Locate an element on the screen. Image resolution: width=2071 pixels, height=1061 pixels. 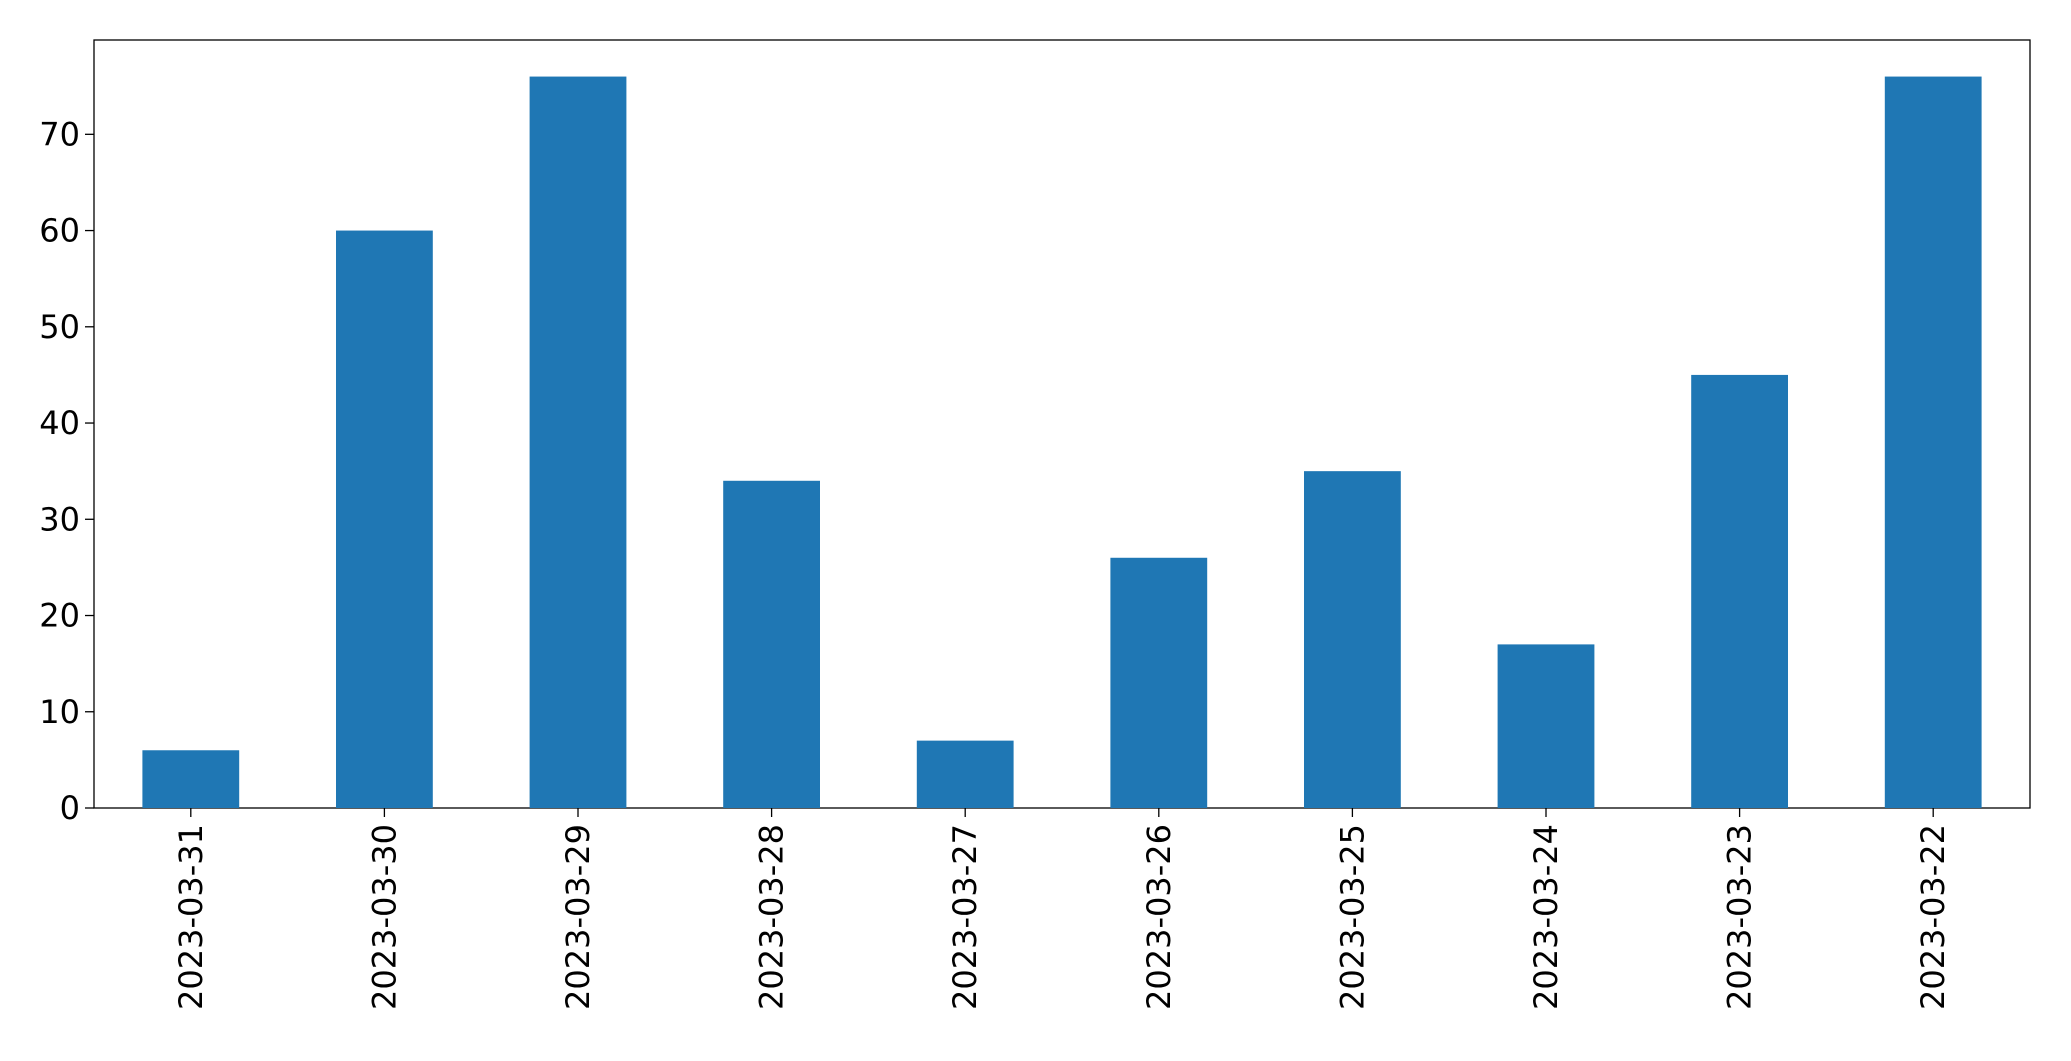
x-tick-label: 2023-03-24 is located at coordinates (1546, 917).